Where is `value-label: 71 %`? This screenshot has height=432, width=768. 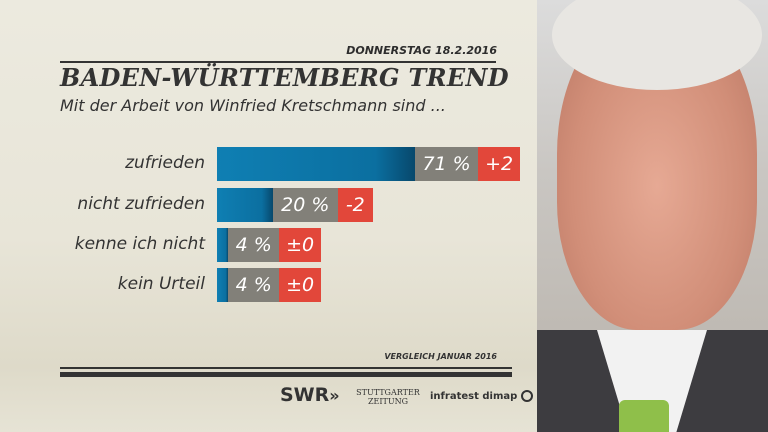 value-label: 71 % is located at coordinates (447, 164).